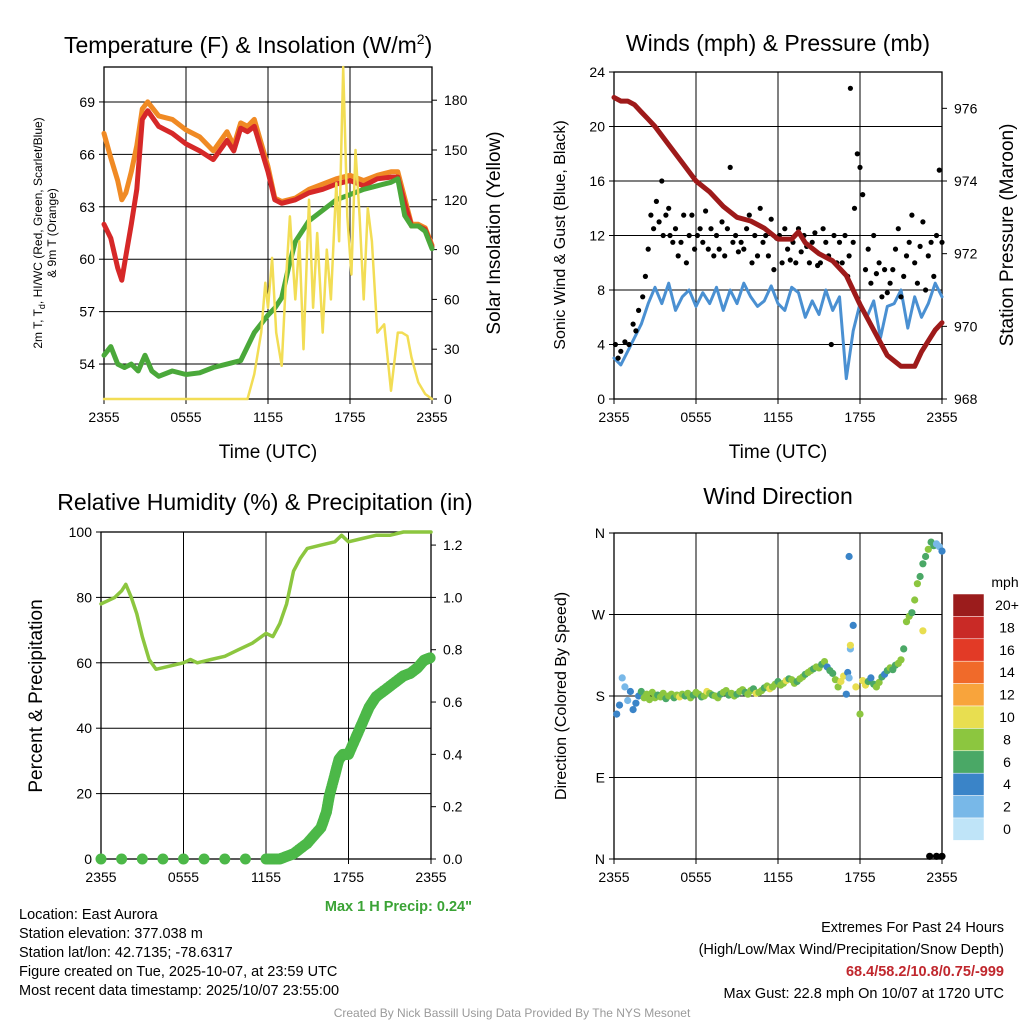  Describe the element at coordinates (266, 601) in the screenshot. I see `rh-line` at that location.